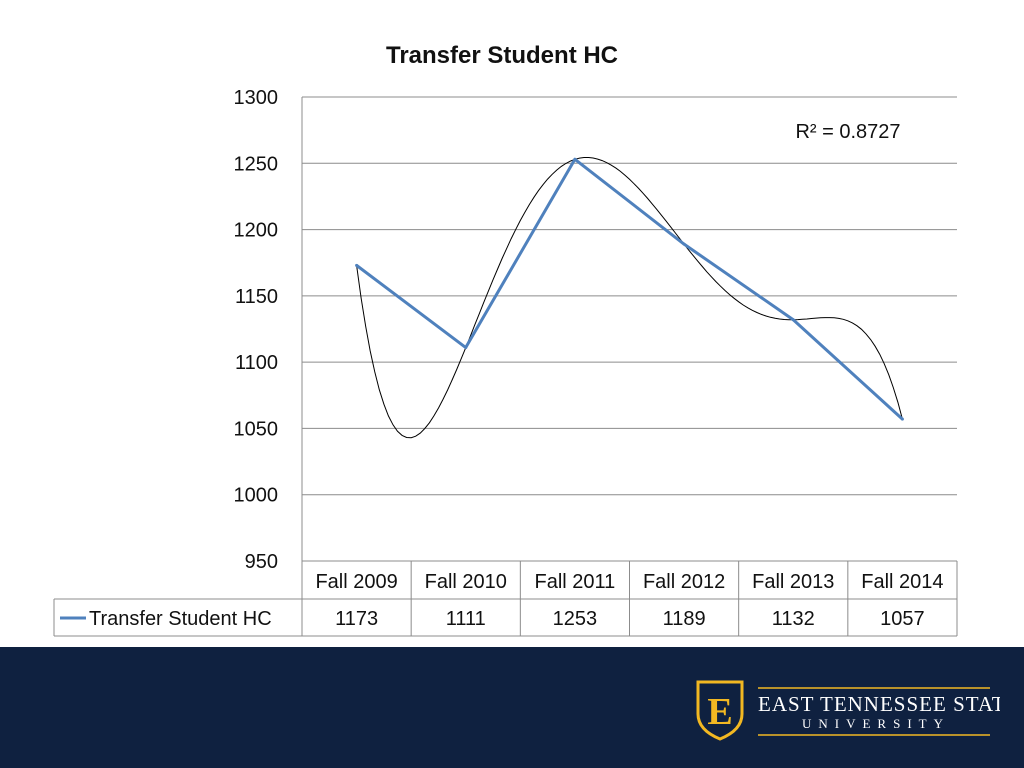 This screenshot has height=768, width=1024. I want to click on y-tick-label: 1100, so click(256, 363).